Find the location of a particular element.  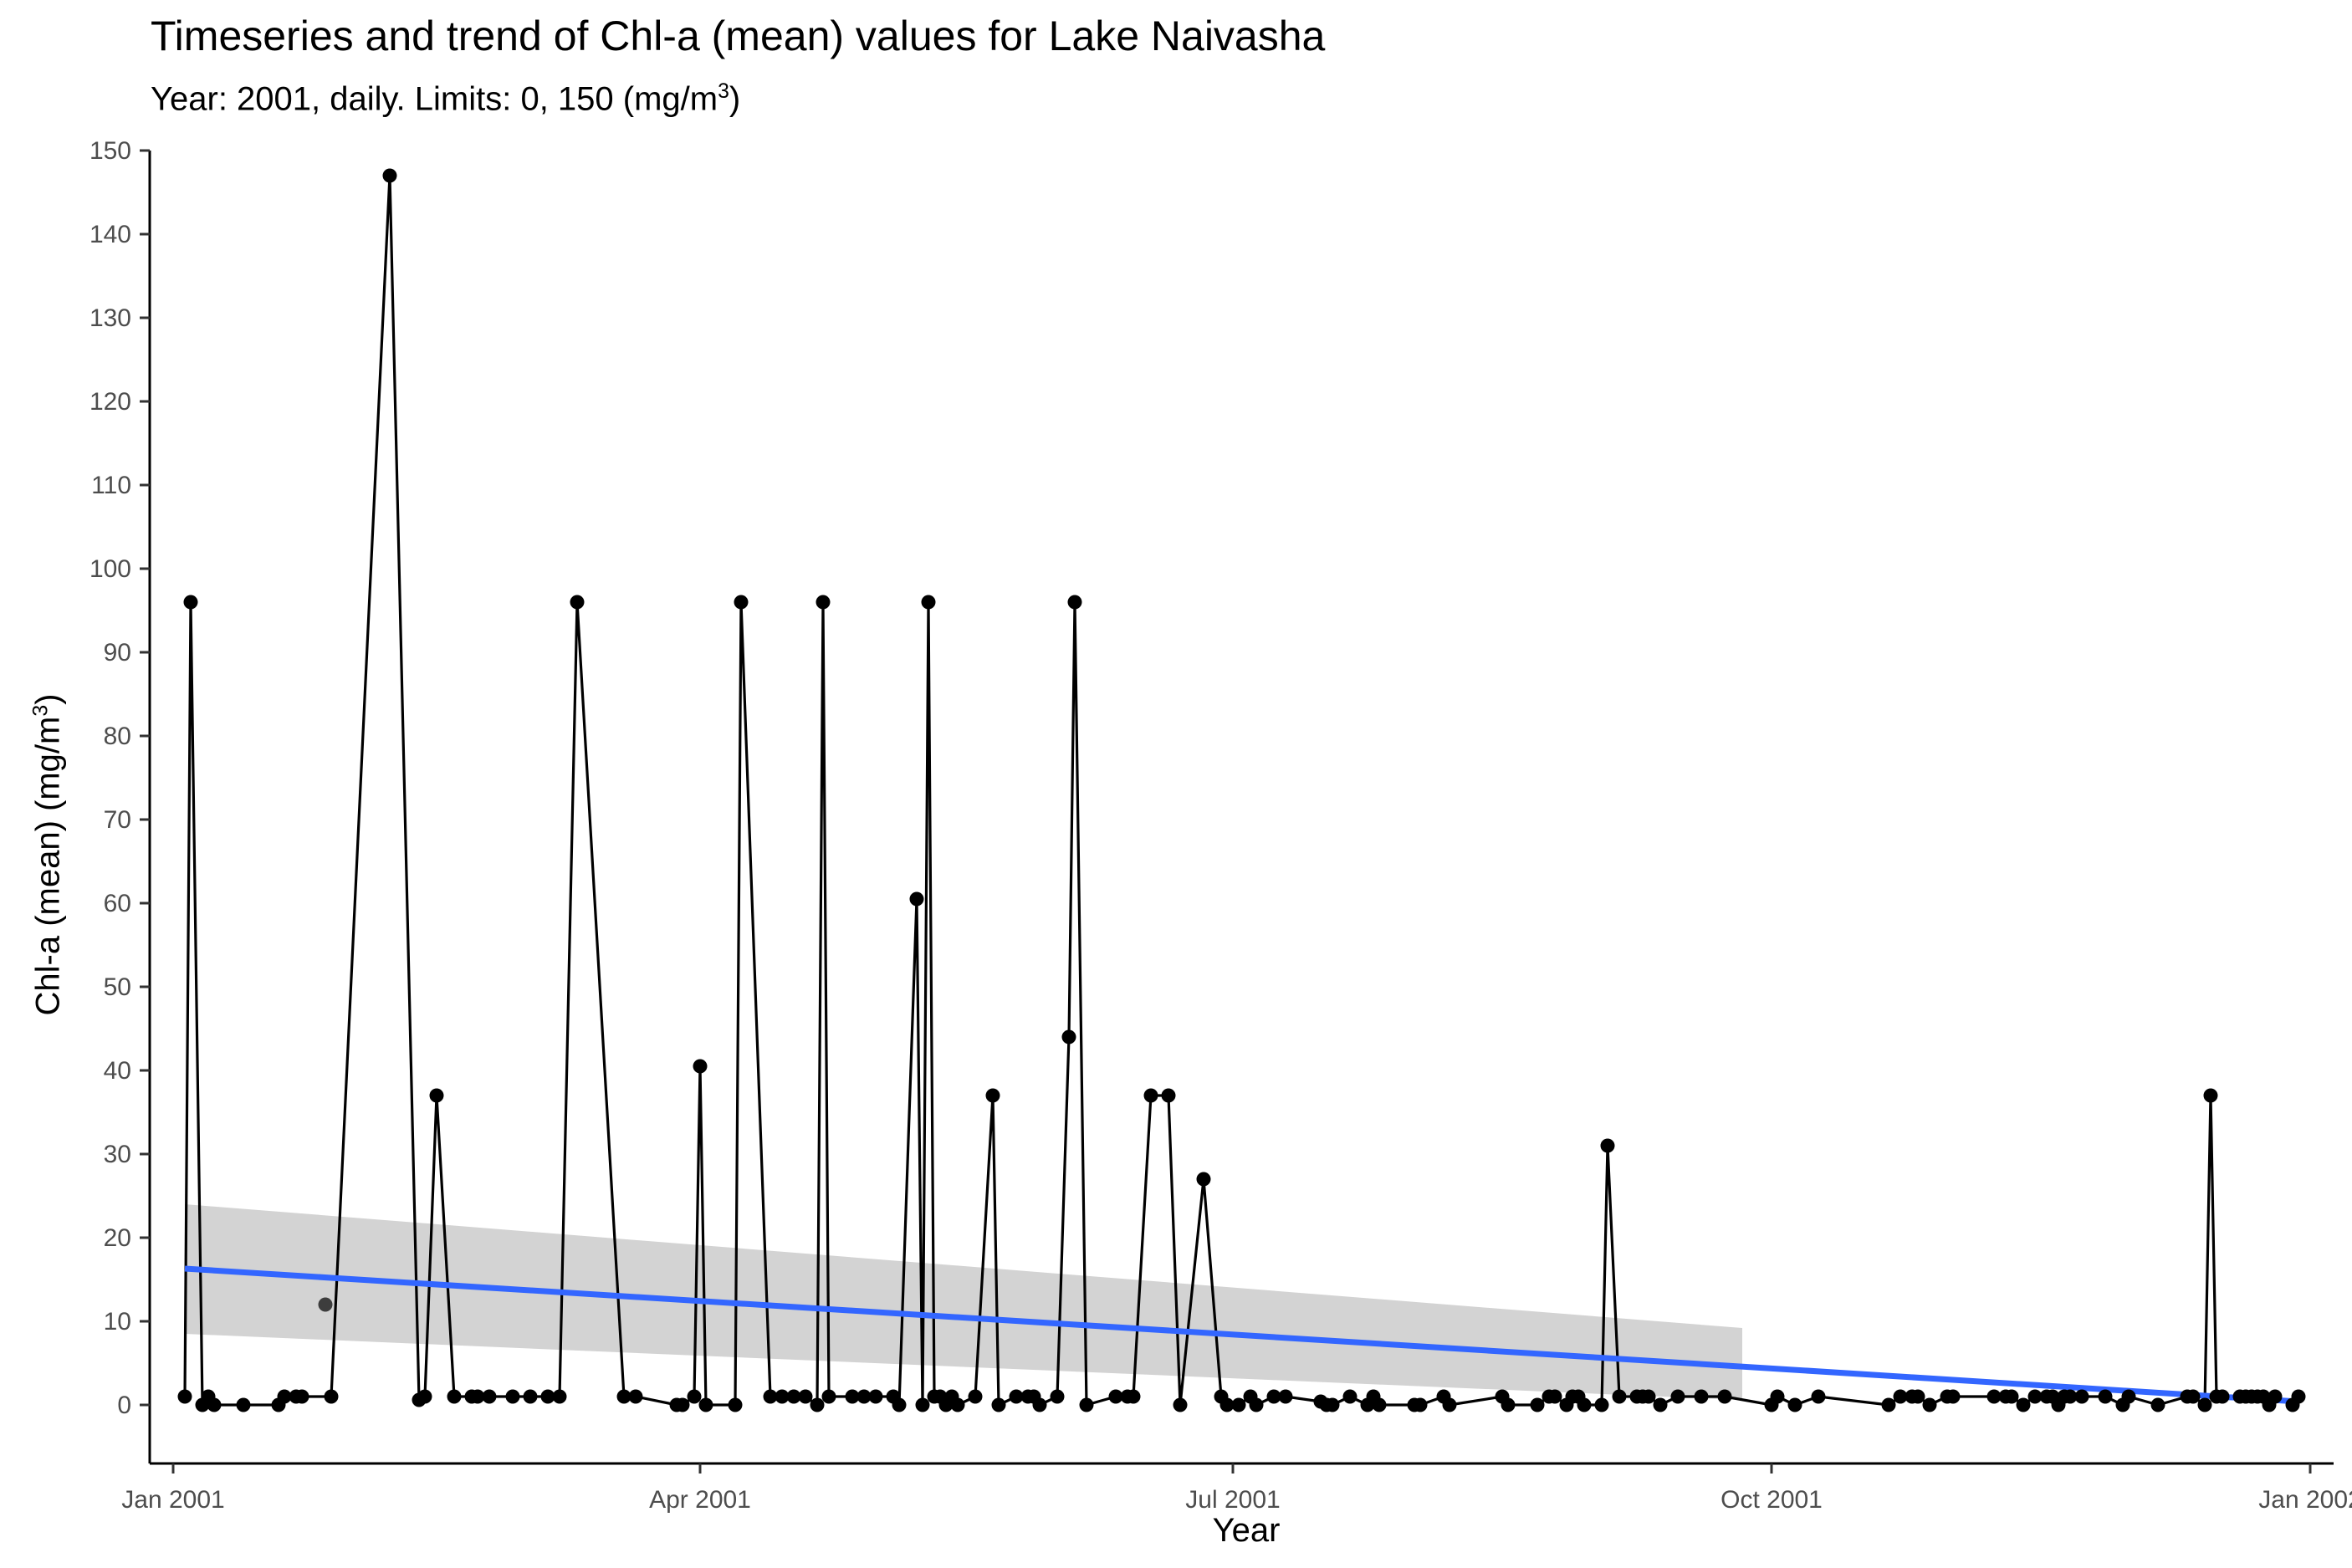

x-tick-label: Jan 2002 is located at coordinates (2305, 1500).